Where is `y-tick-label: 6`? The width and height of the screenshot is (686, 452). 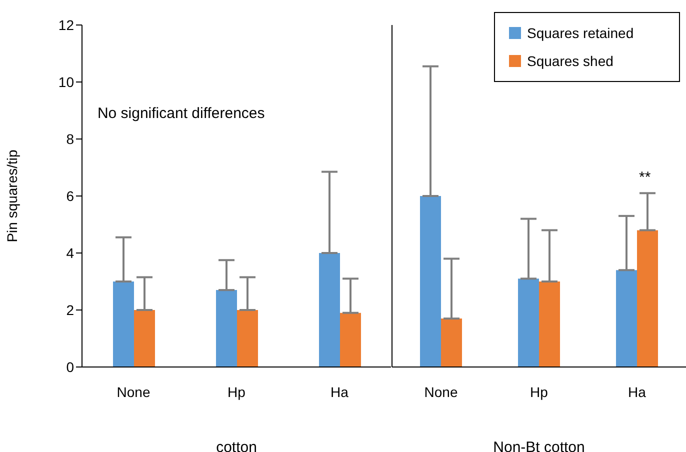 y-tick-label: 6 is located at coordinates (70, 196).